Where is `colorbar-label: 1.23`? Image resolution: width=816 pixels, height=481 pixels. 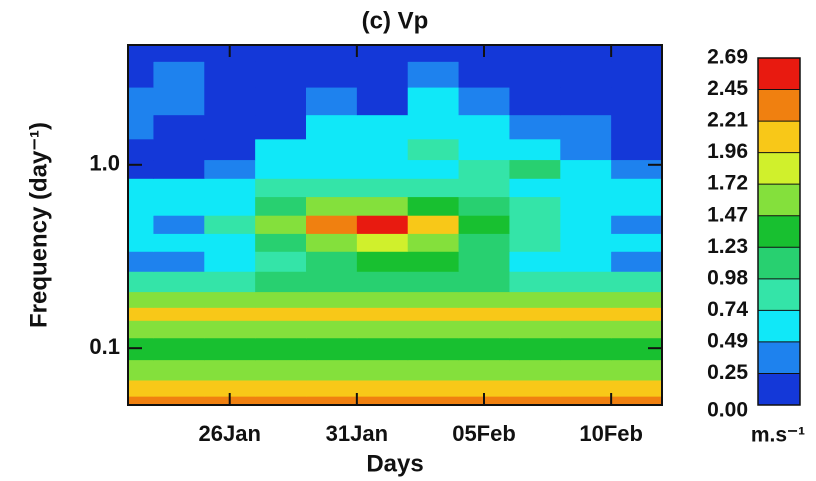 colorbar-label: 1.23 is located at coordinates (727, 246).